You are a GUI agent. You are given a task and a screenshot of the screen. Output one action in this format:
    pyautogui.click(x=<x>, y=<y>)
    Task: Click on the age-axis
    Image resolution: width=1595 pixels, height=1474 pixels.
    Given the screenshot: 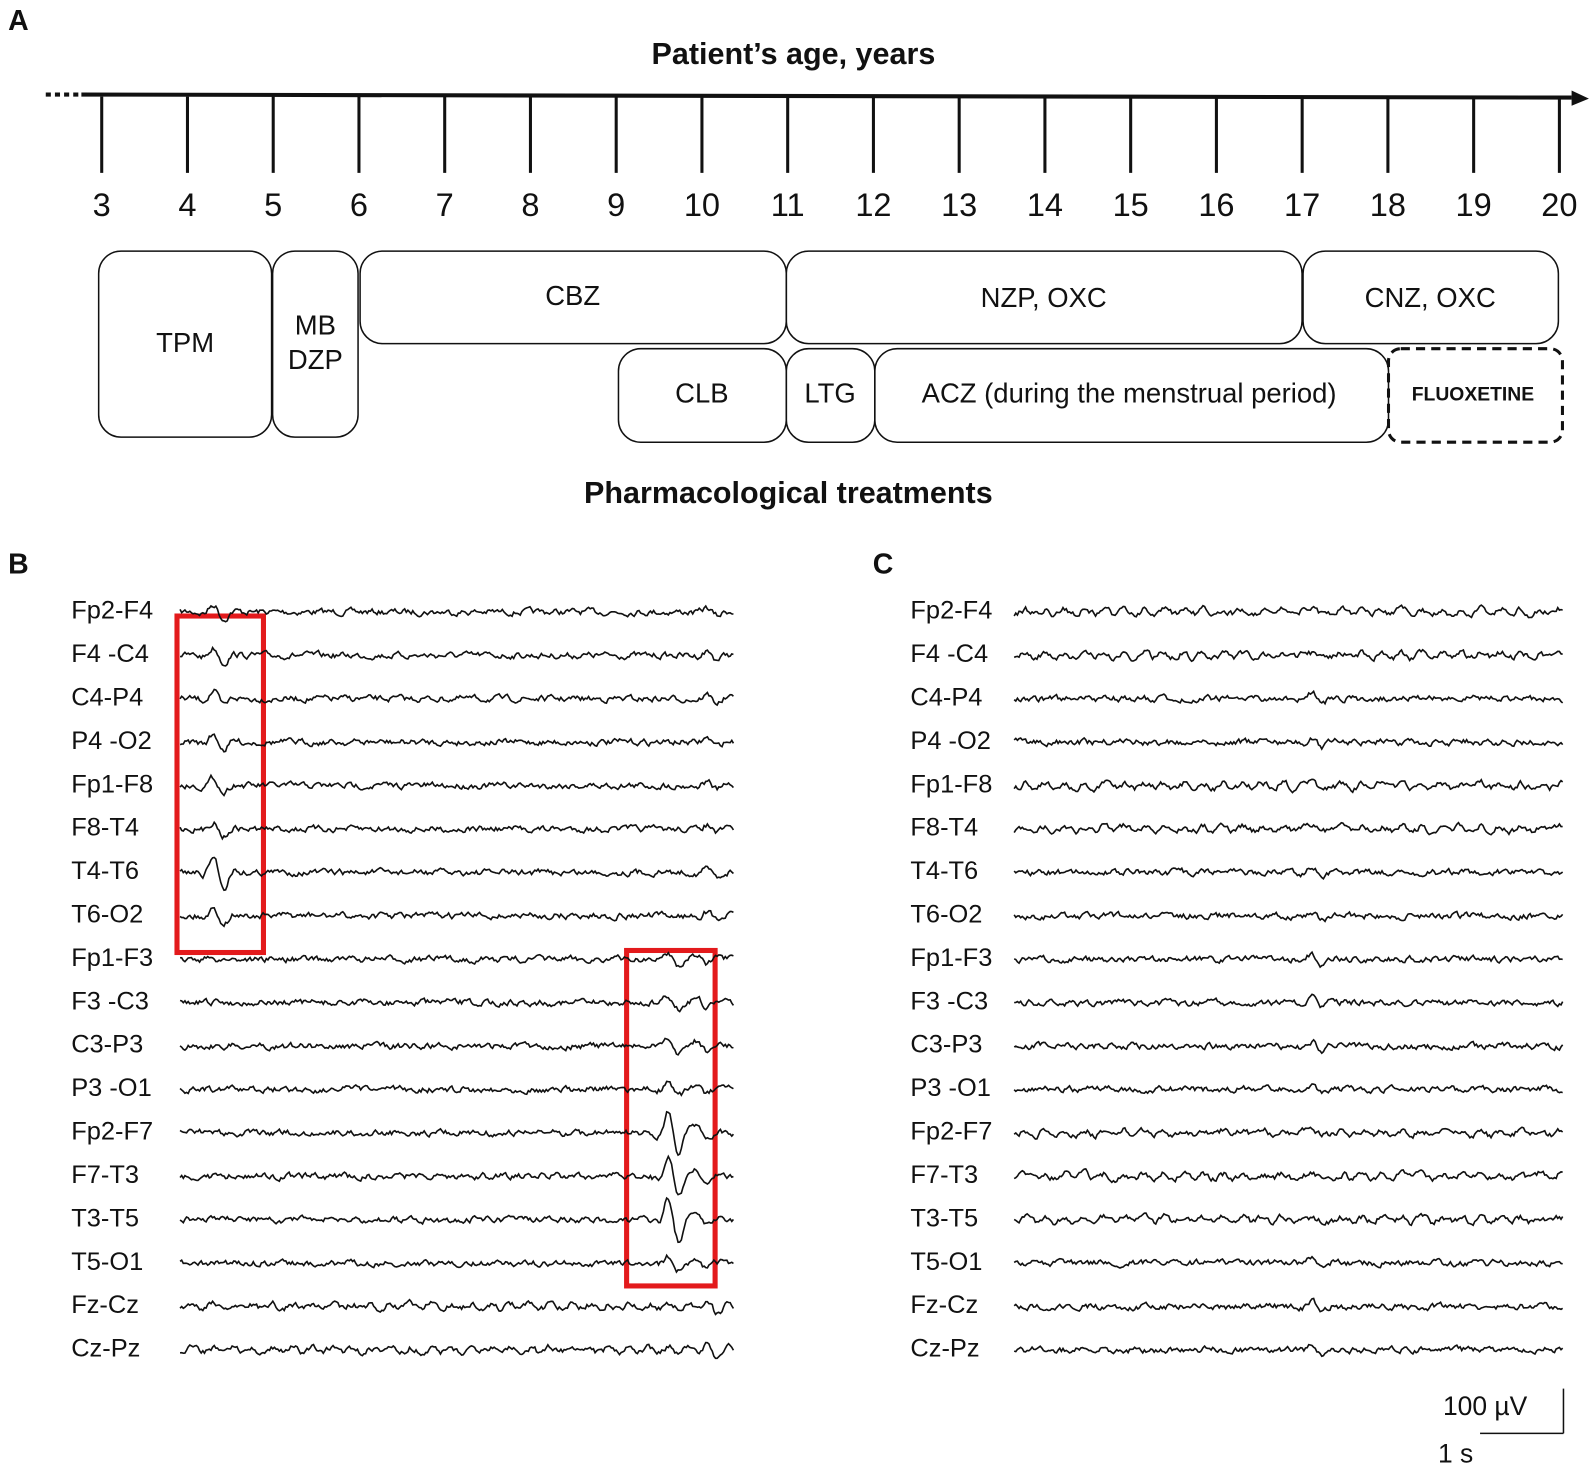 What is the action you would take?
    pyautogui.click(x=826, y=96)
    